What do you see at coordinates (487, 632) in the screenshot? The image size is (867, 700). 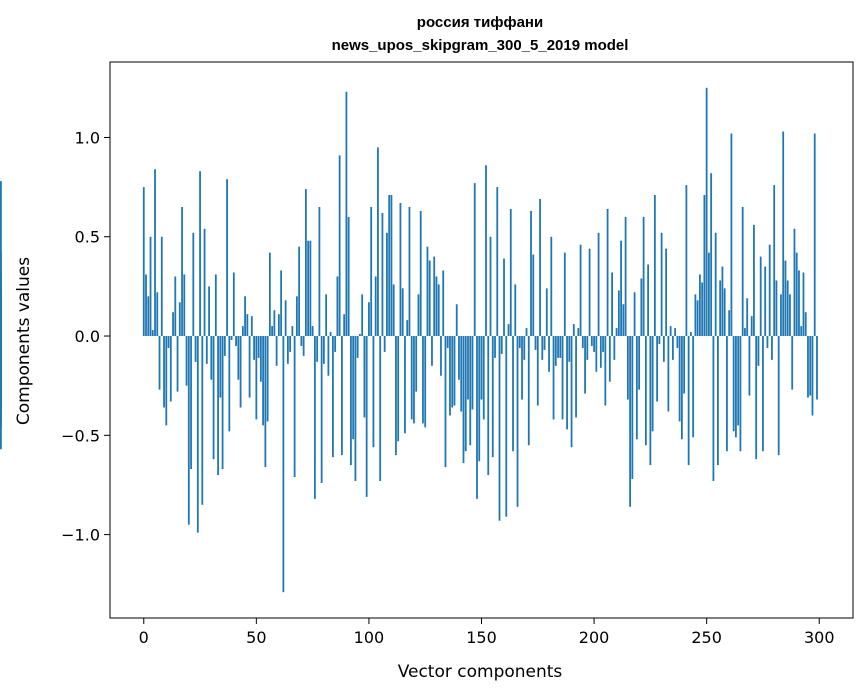 I see `x-axis-ticks: 0 50 100 150 200 250 300` at bounding box center [487, 632].